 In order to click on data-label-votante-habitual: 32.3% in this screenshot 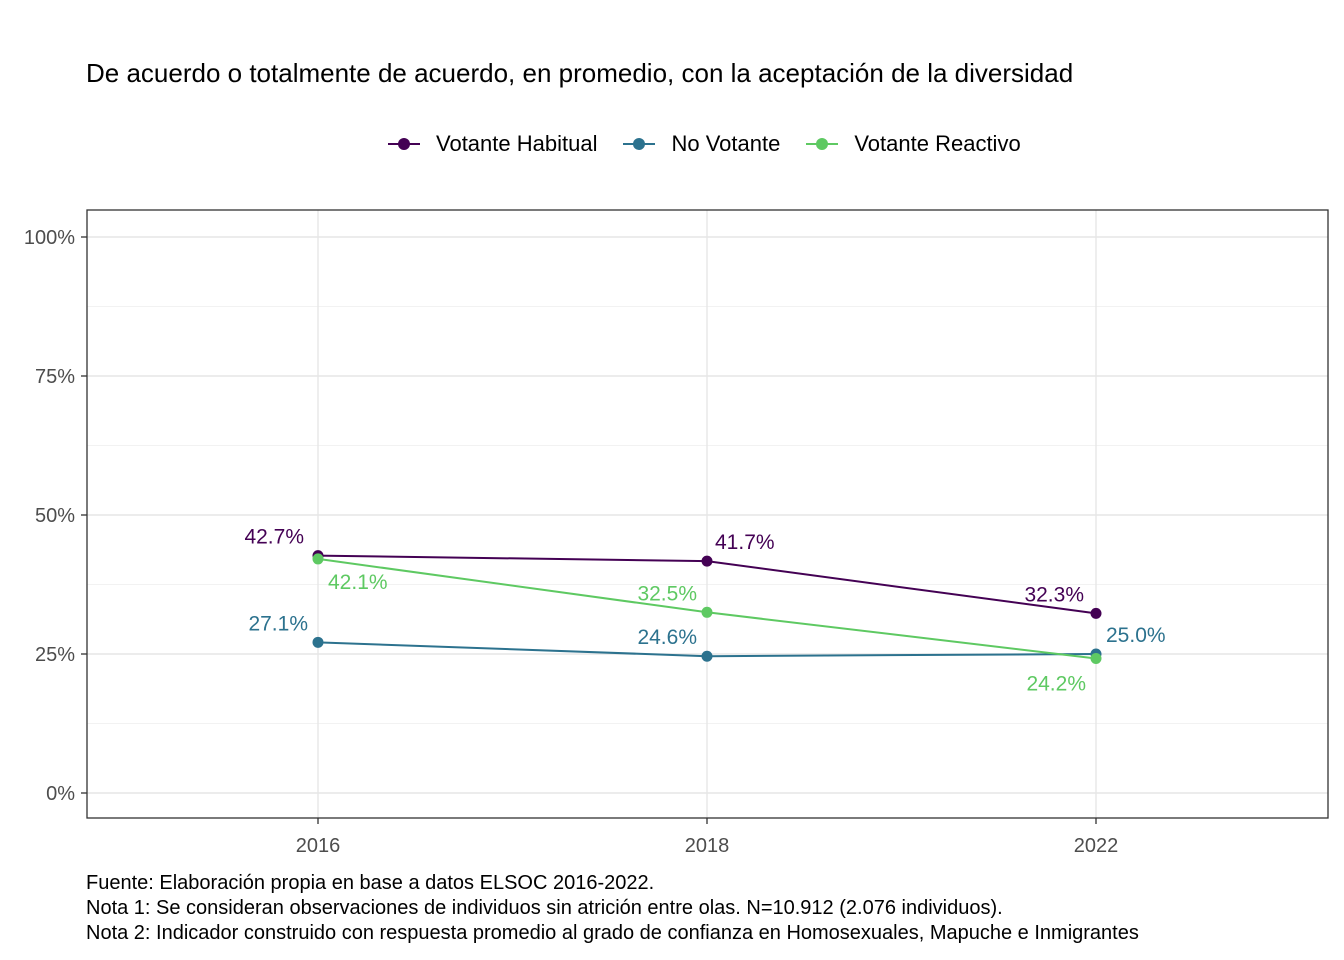, I will do `click(1054, 594)`.